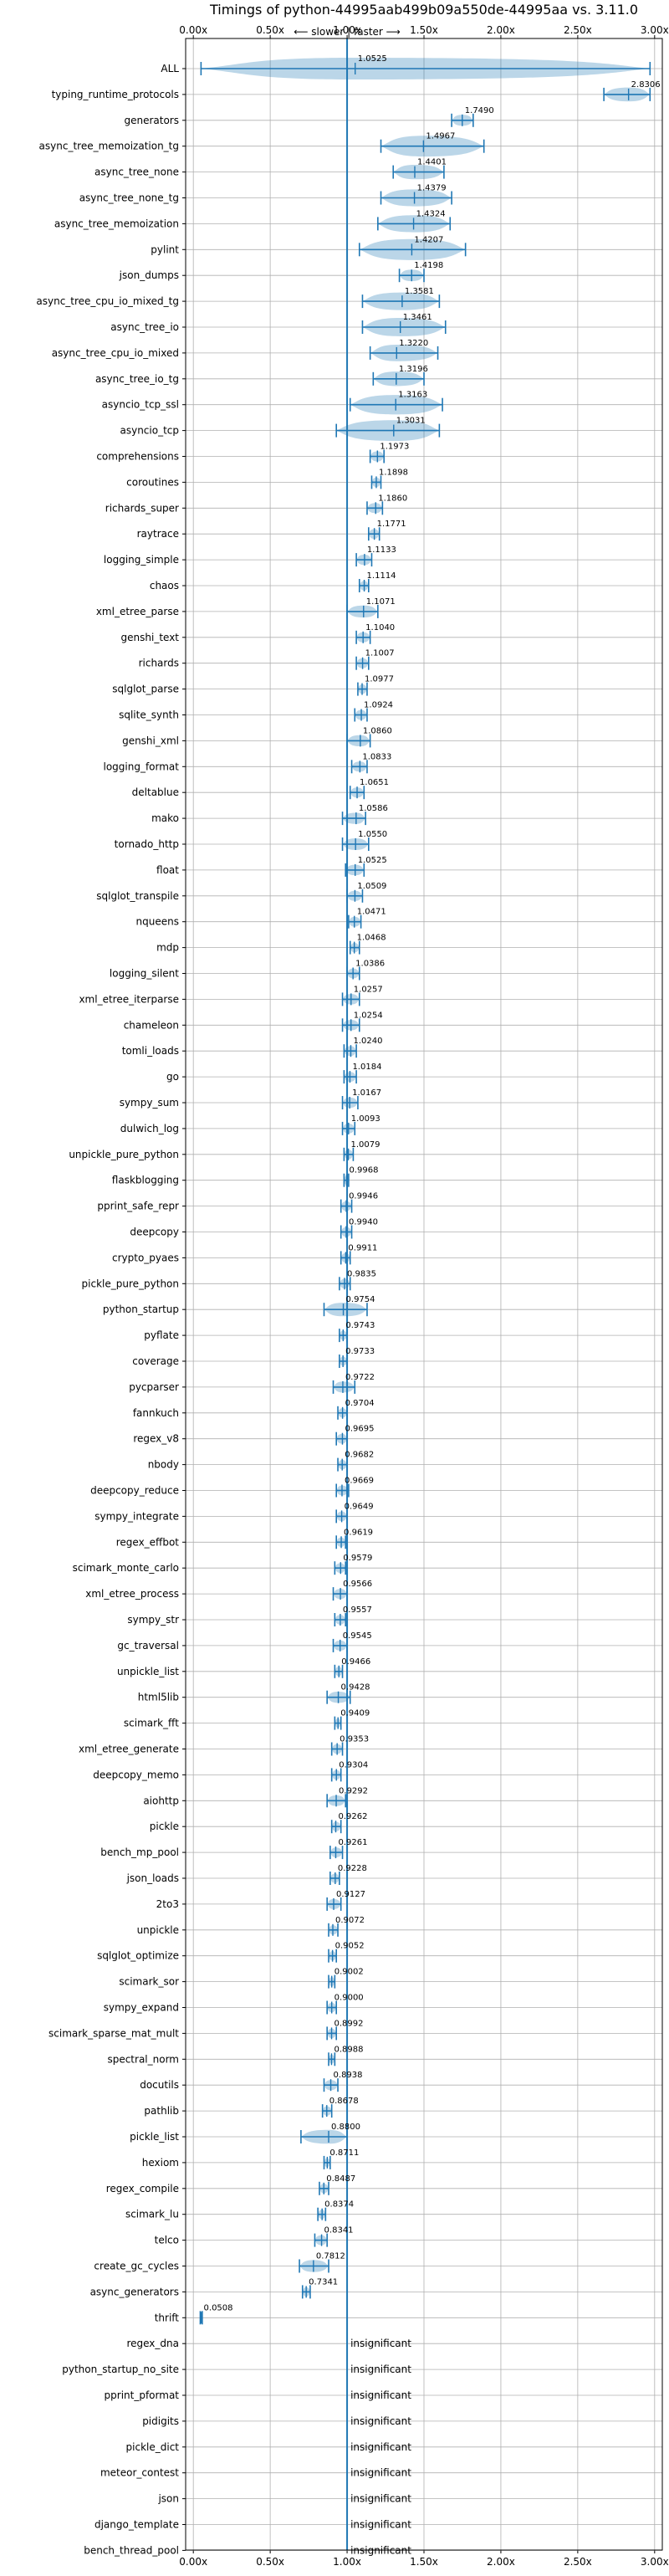 The width and height of the screenshot is (669, 2576). Describe the element at coordinates (369, 990) in the screenshot. I see `data-label: 1.0257` at that location.